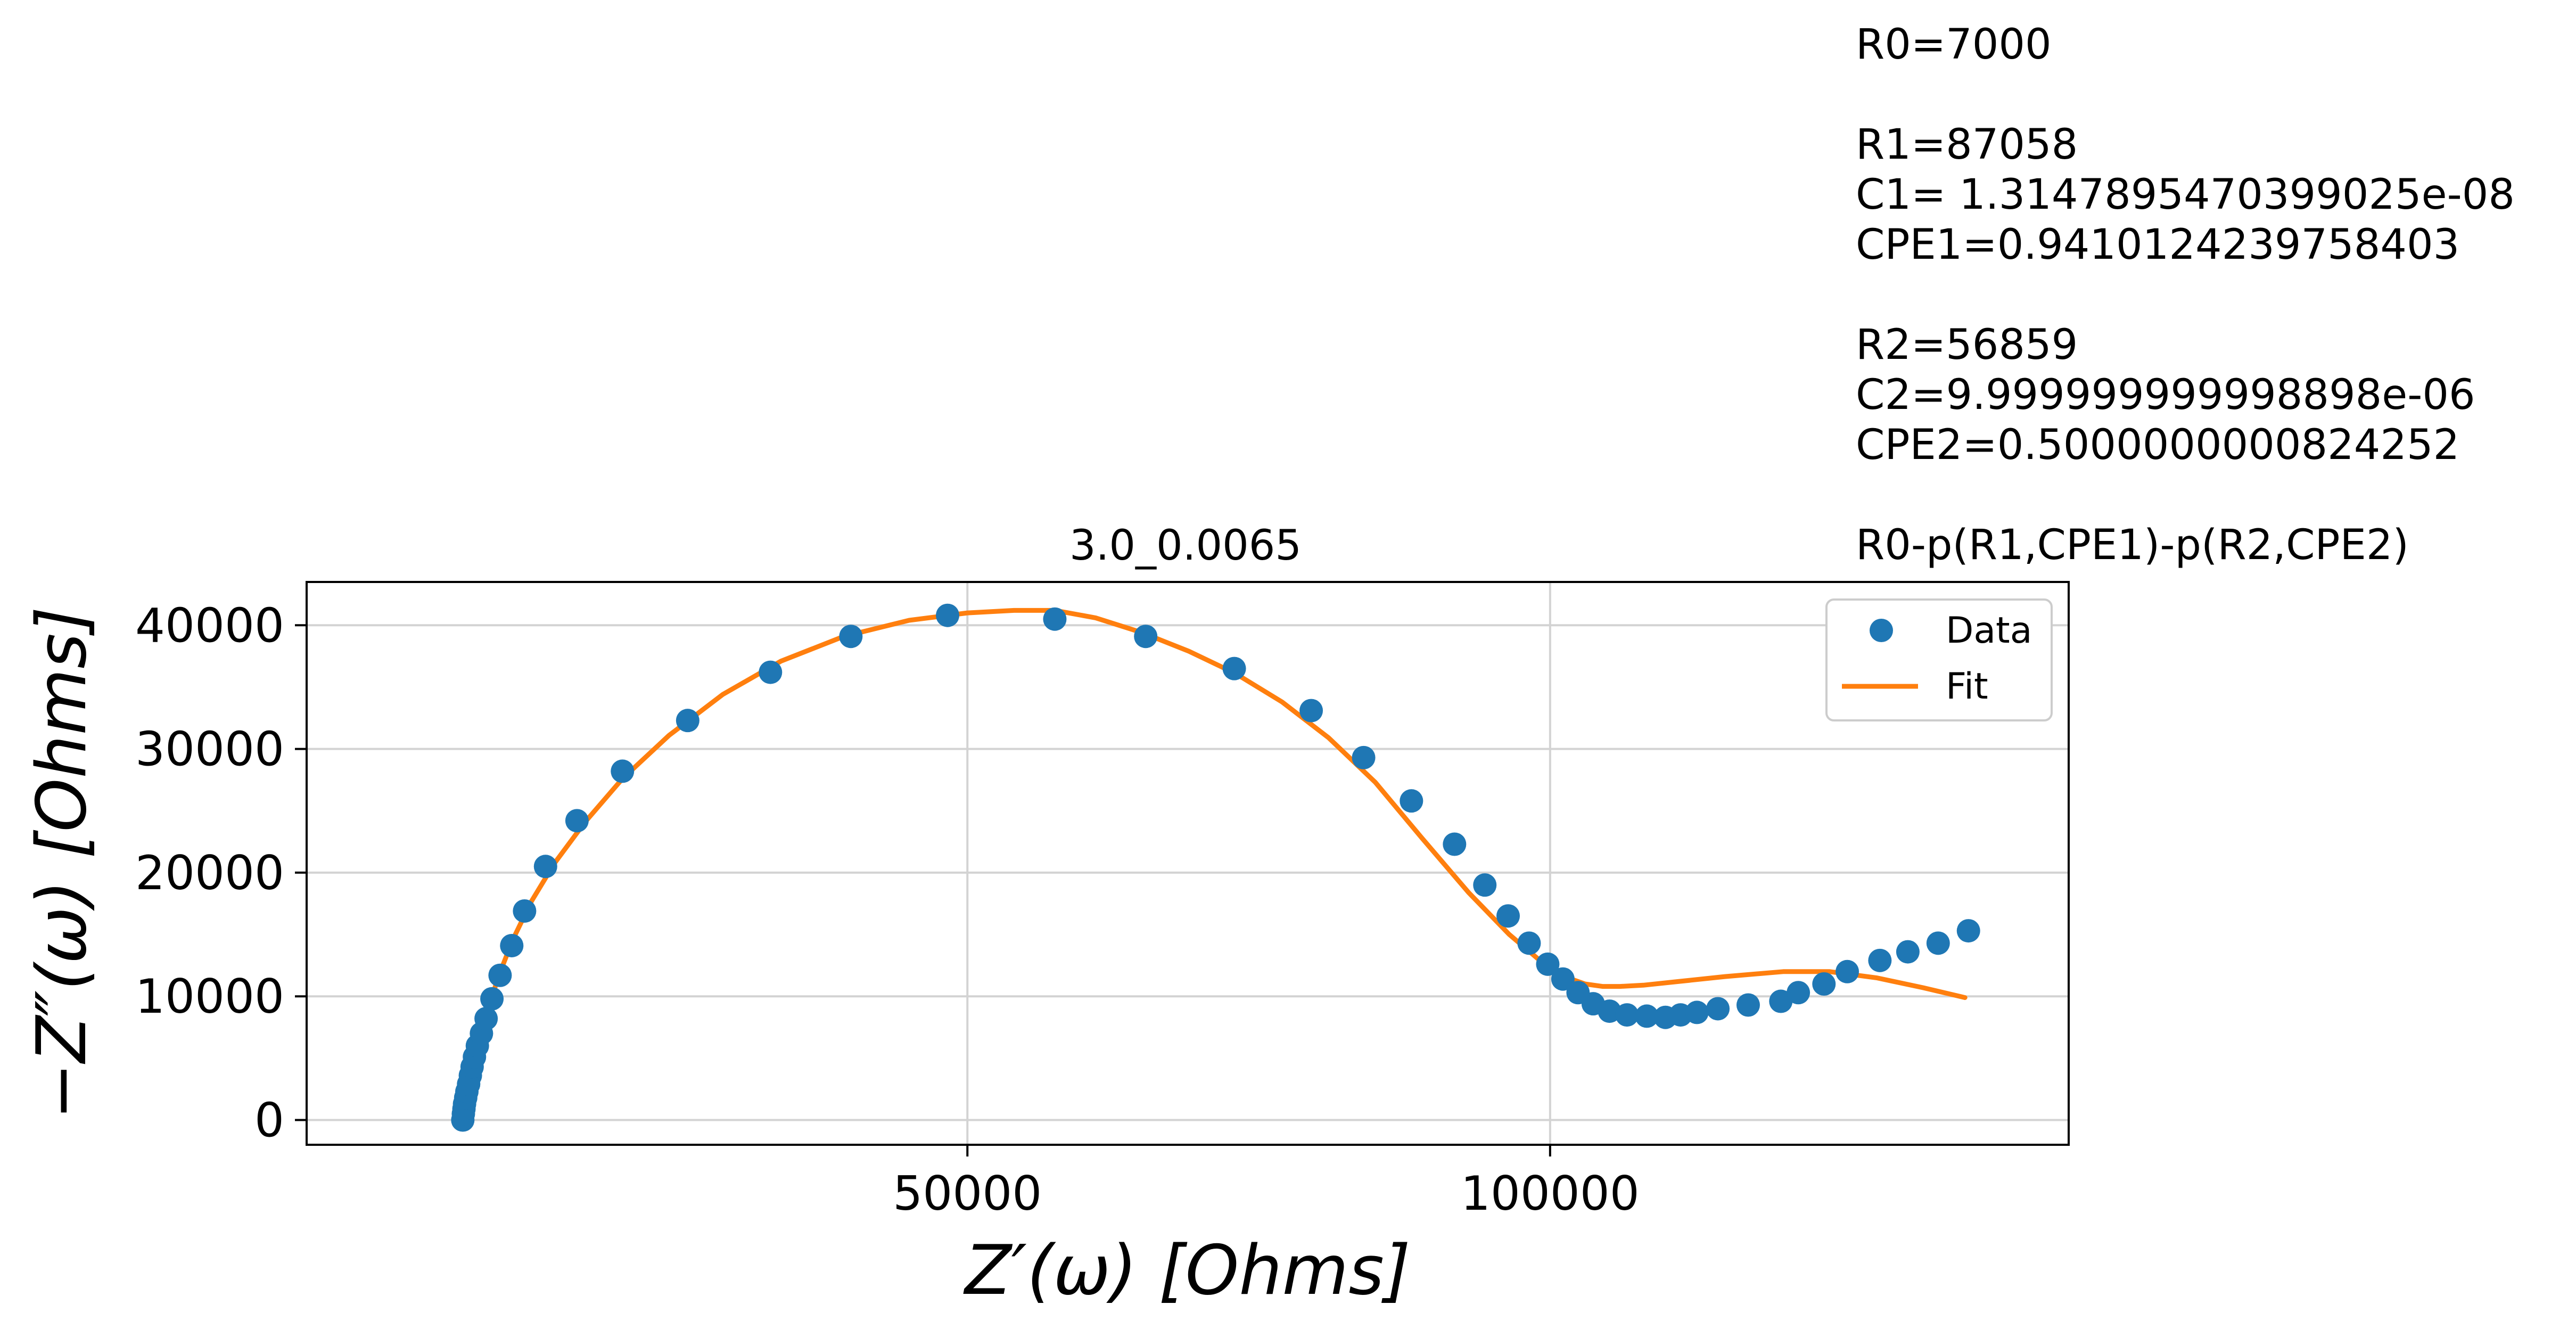 Image resolution: width=2576 pixels, height=1329 pixels. I want to click on y-tick-label-2: 20000, so click(209, 873).